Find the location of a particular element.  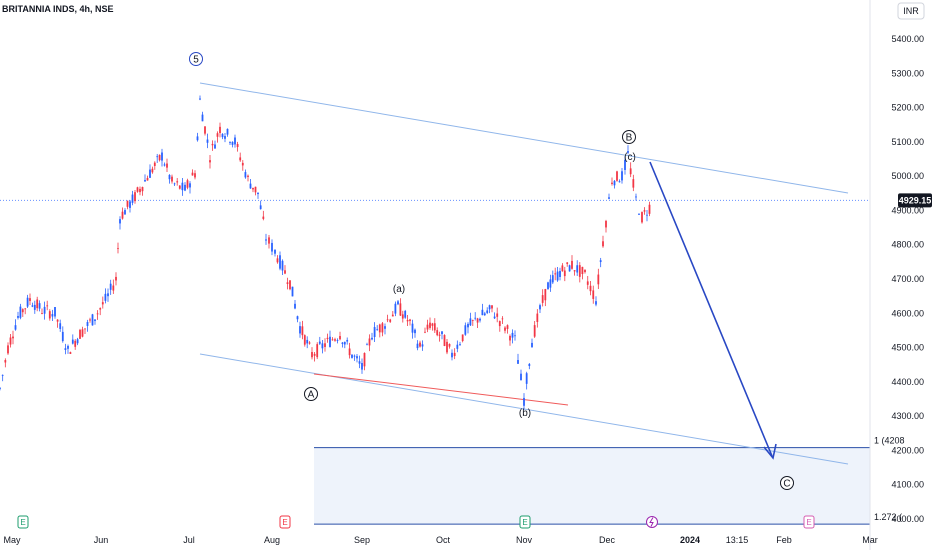

y-tick-label: 5300.00 is located at coordinates (907, 73).